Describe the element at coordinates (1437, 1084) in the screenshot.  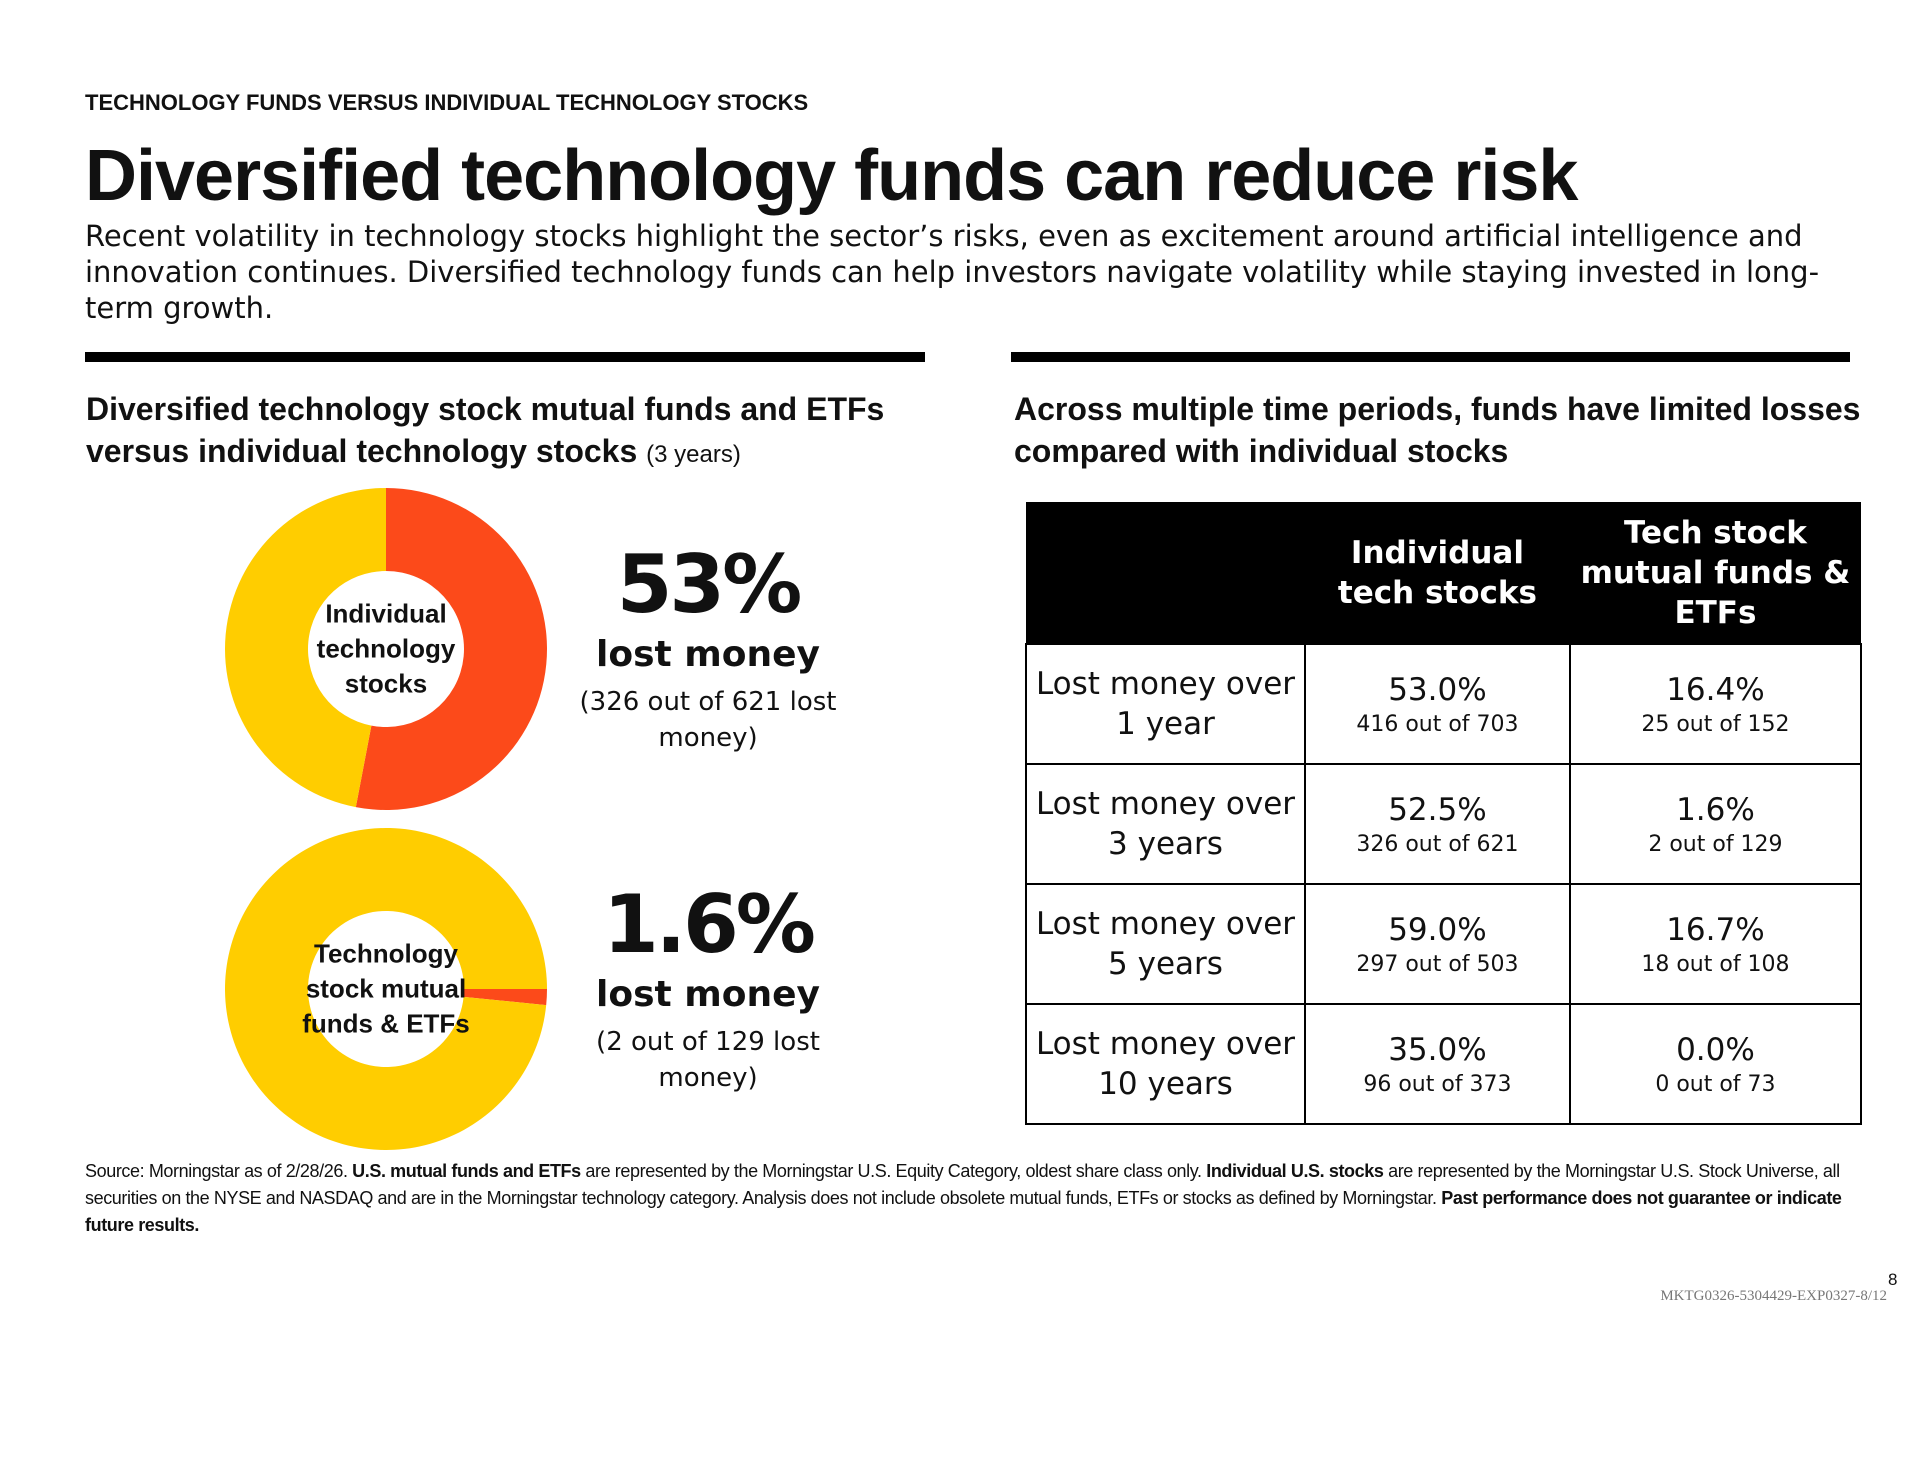
I see `cell-detail: 96 out of 373` at that location.